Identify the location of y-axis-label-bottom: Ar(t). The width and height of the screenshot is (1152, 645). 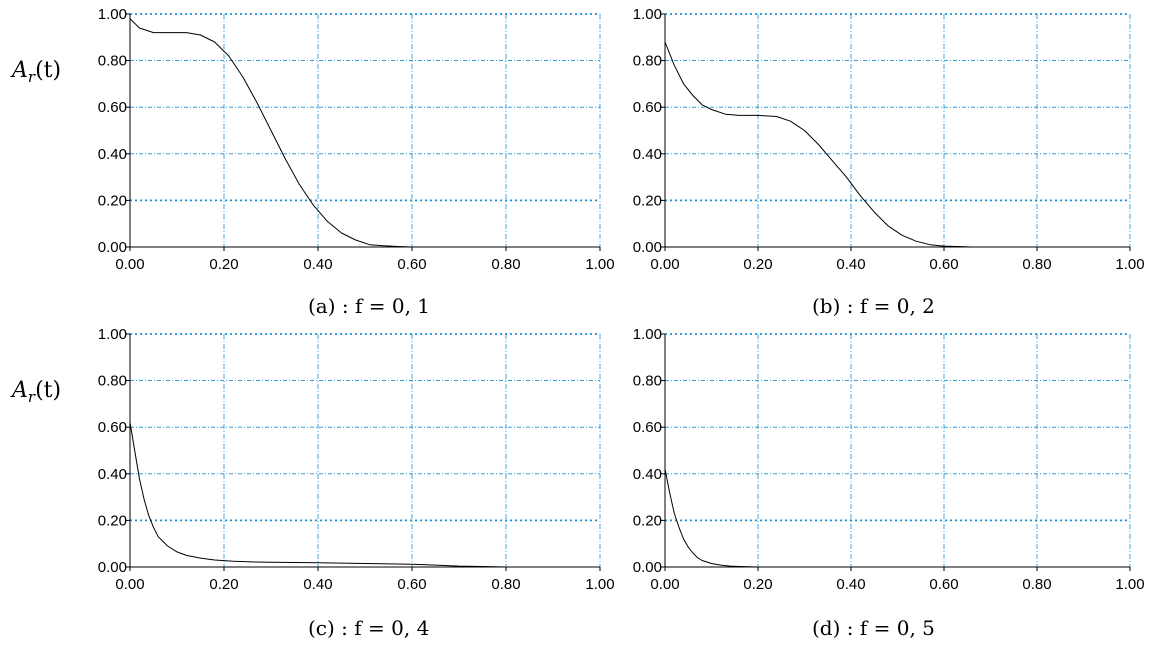
(36, 392).